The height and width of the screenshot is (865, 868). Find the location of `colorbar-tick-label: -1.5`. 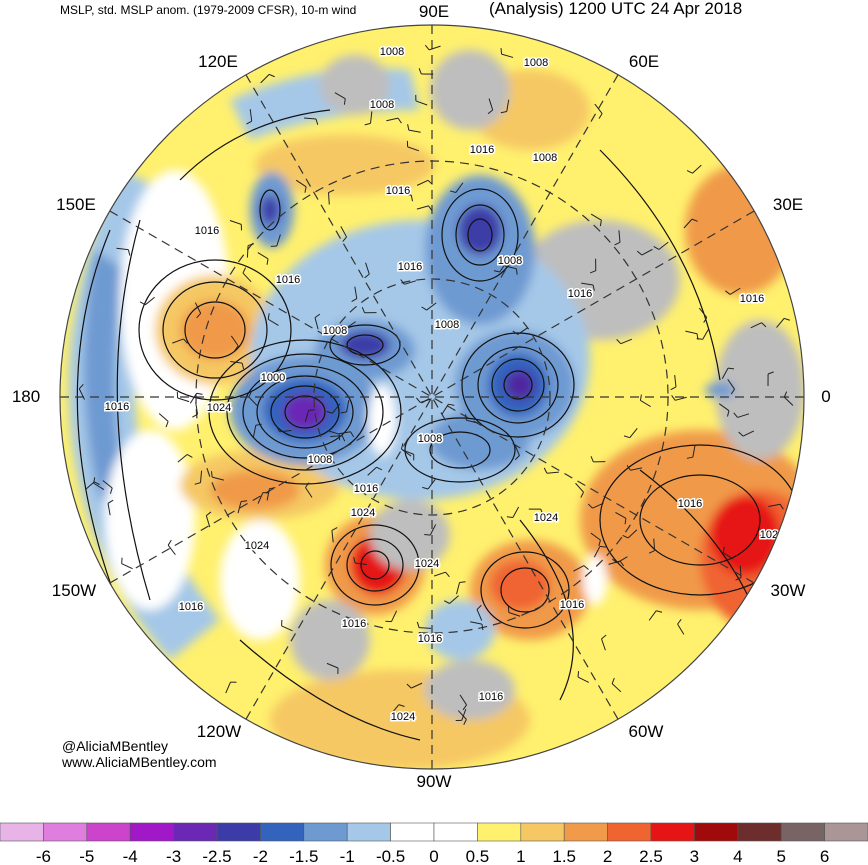

colorbar-tick-label: -1.5 is located at coordinates (303, 856).